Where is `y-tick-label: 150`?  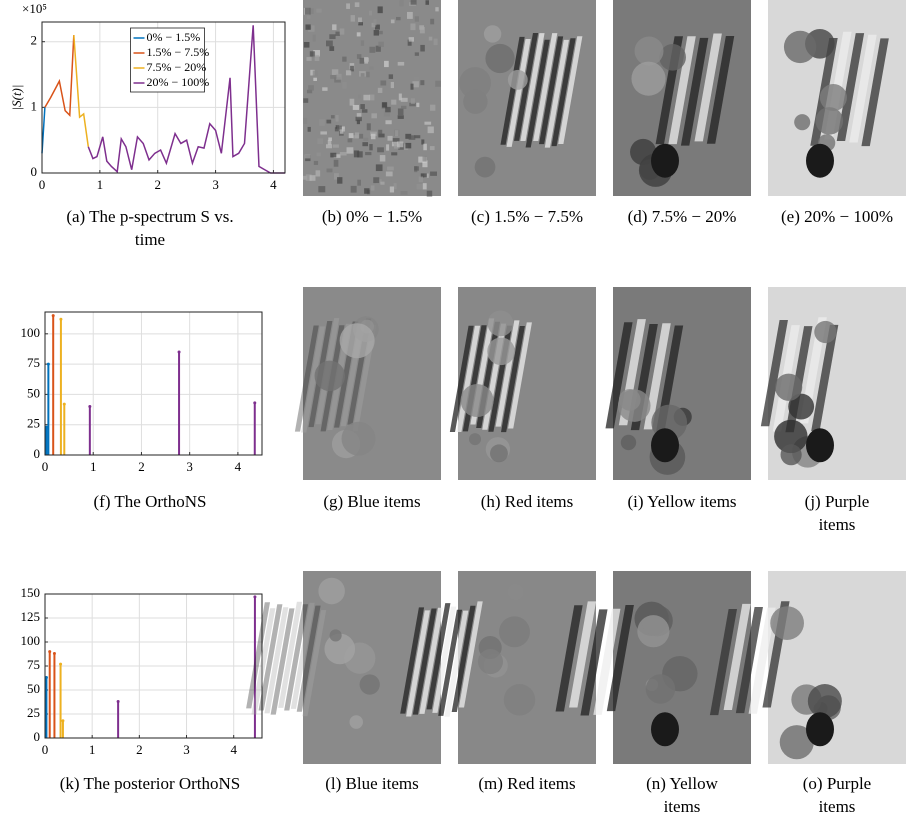
y-tick-label: 150 is located at coordinates (31, 592).